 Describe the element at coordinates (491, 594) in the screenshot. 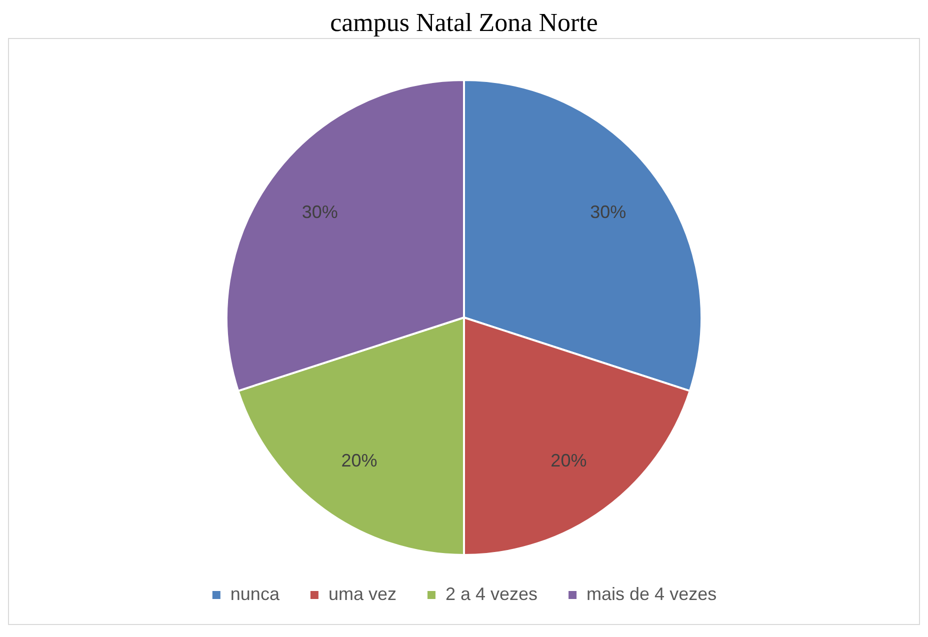

I see `legend-label: 2 a 4 vezes` at that location.